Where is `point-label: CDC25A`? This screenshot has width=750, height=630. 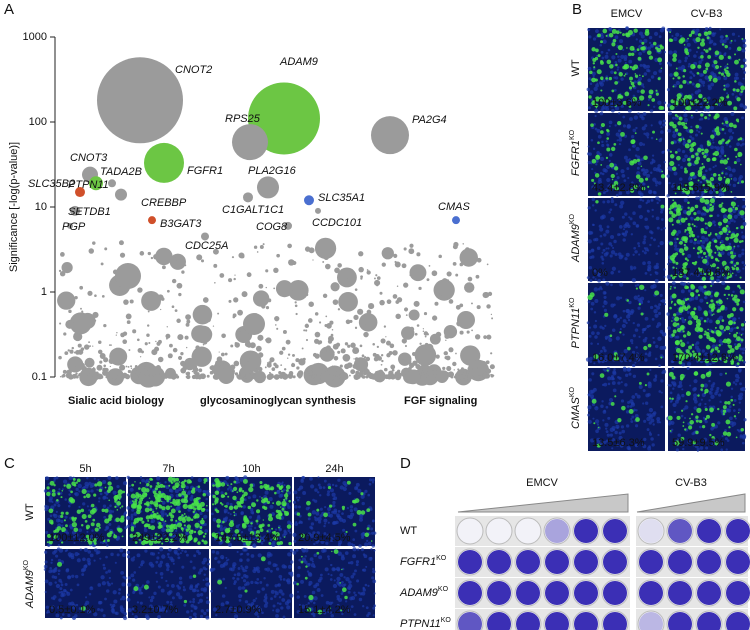 point-label: CDC25A is located at coordinates (206, 246).